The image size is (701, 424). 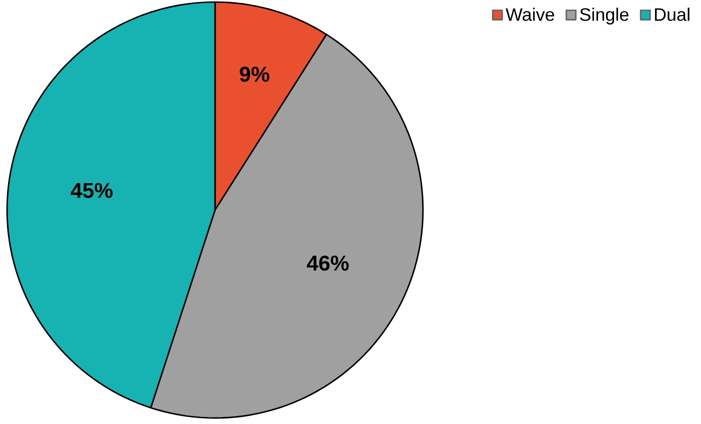 I want to click on legend-label: Single, so click(x=604, y=16).